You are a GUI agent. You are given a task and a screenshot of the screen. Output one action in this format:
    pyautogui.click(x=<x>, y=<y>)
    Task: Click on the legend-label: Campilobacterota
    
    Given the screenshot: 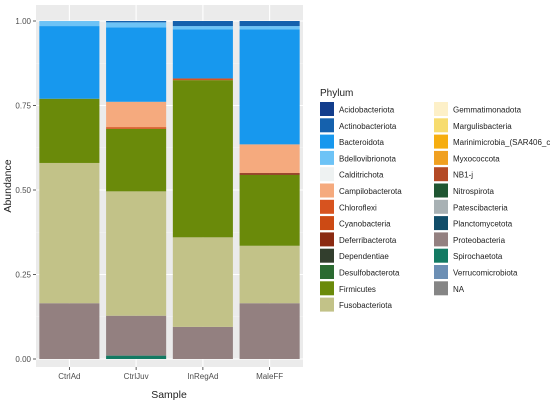 What is the action you would take?
    pyautogui.click(x=370, y=191)
    